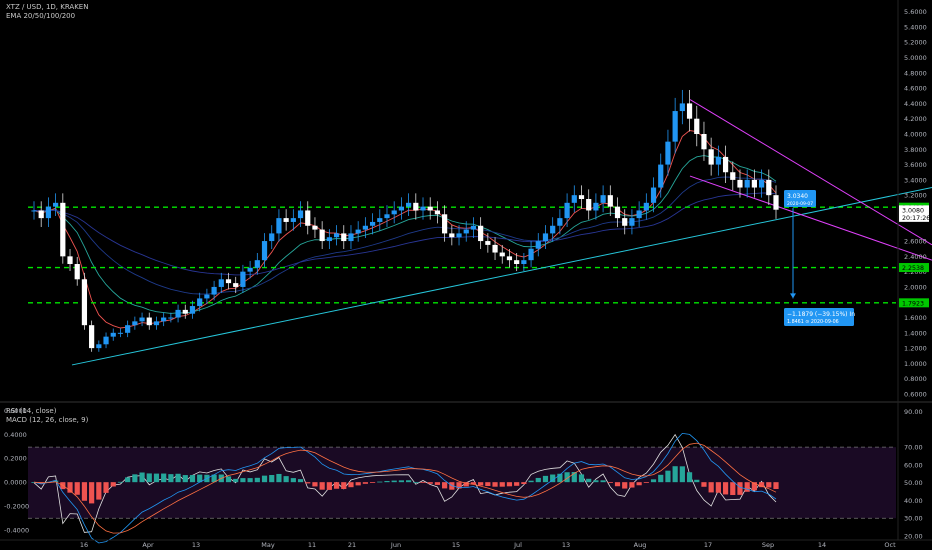  I want to click on price-tick-label: 1.2000, so click(915, 349).